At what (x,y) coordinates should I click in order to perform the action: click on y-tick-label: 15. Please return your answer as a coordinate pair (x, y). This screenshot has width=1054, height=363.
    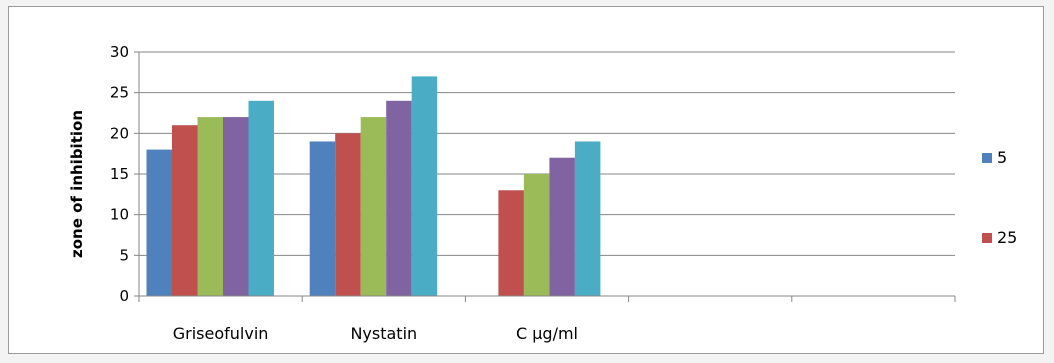
    Looking at the image, I should click on (119, 174).